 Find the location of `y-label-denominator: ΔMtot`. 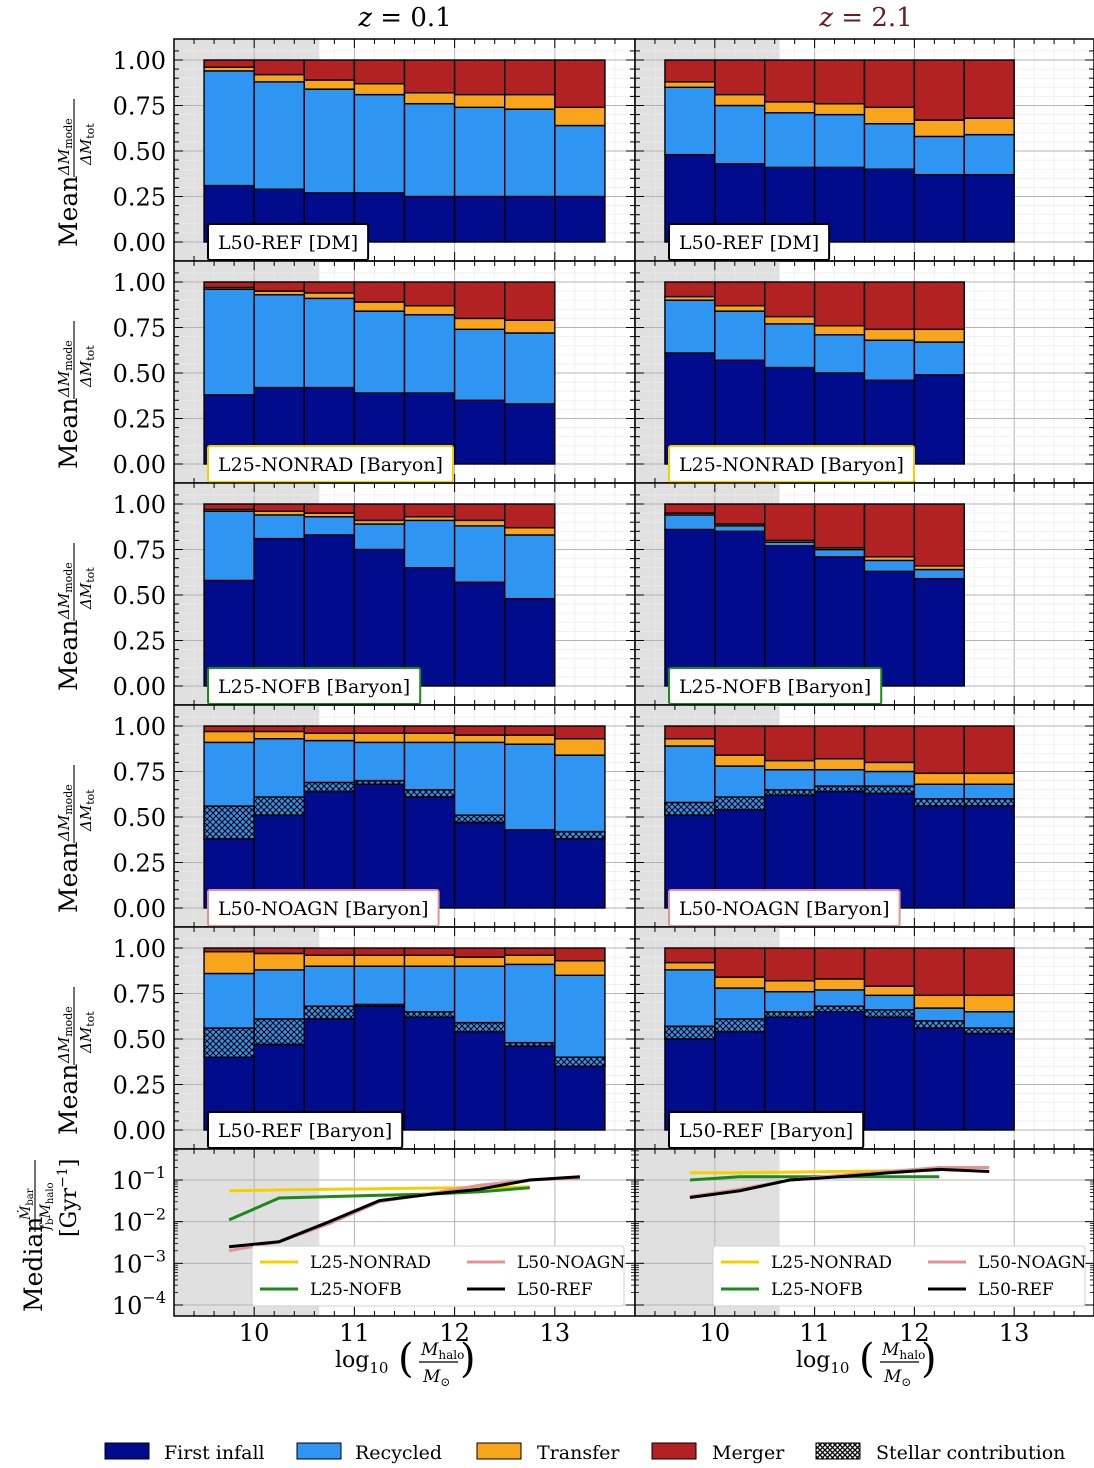

y-label-denominator: ΔMtot is located at coordinates (87, 366).